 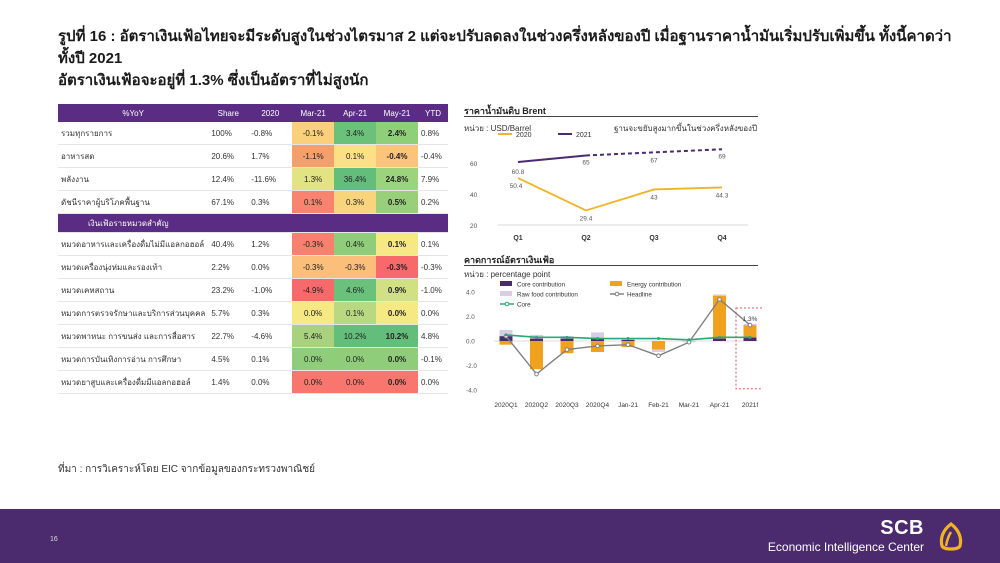 What do you see at coordinates (313, 179) in the screenshot?
I see `table-cell: 1.3%` at bounding box center [313, 179].